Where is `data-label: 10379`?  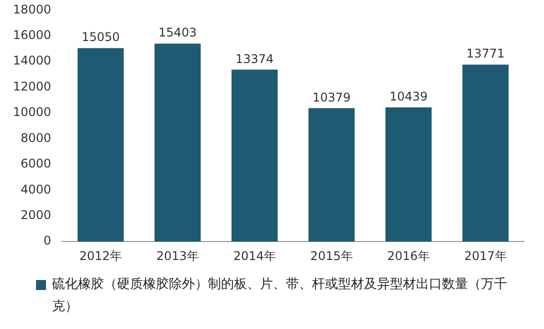 data-label: 10379 is located at coordinates (331, 97).